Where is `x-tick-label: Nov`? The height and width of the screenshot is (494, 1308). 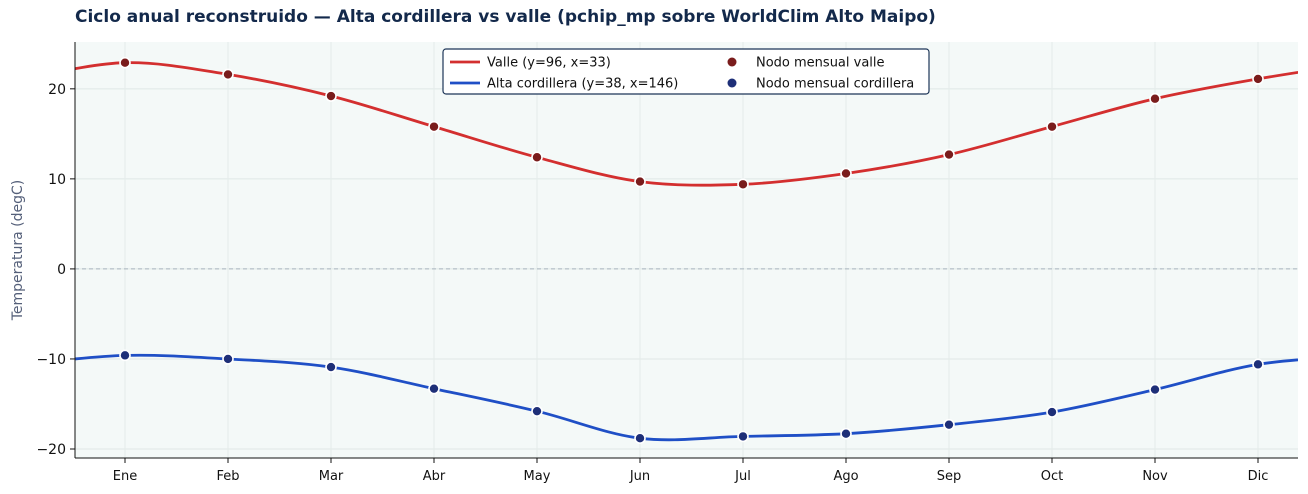 x-tick-label: Nov is located at coordinates (1155, 476).